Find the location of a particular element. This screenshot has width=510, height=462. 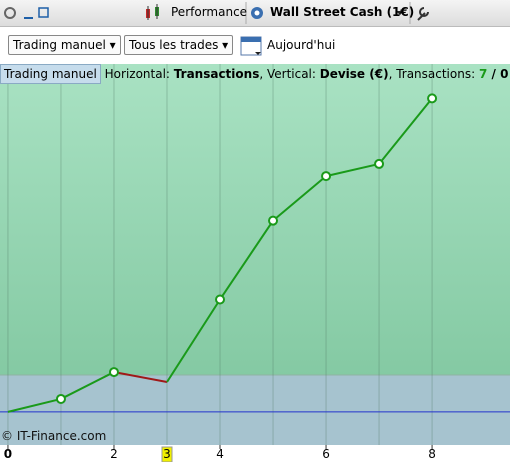

performance-label: Performance is located at coordinates (209, 12).